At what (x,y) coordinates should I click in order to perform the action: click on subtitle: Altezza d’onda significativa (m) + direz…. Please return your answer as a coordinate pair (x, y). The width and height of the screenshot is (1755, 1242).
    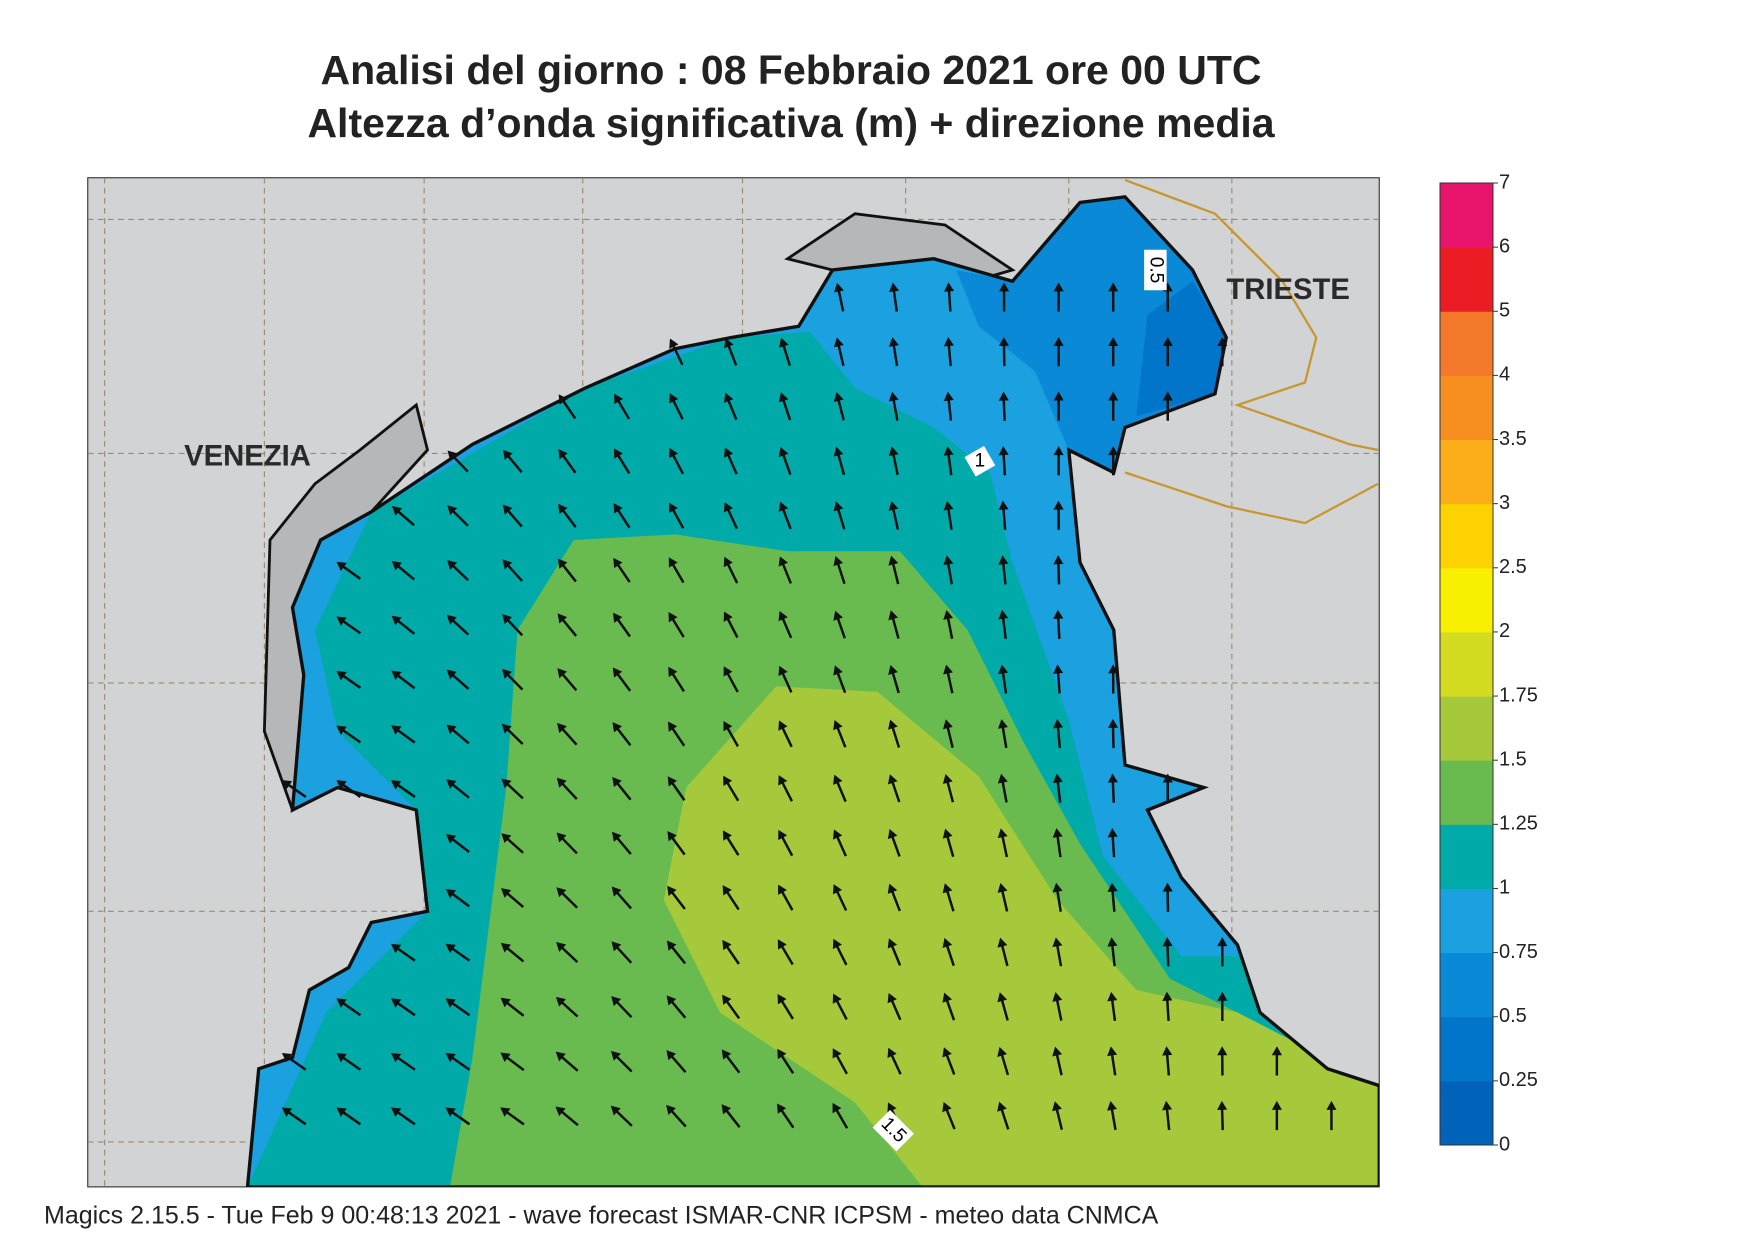
    Looking at the image, I should click on (791, 123).